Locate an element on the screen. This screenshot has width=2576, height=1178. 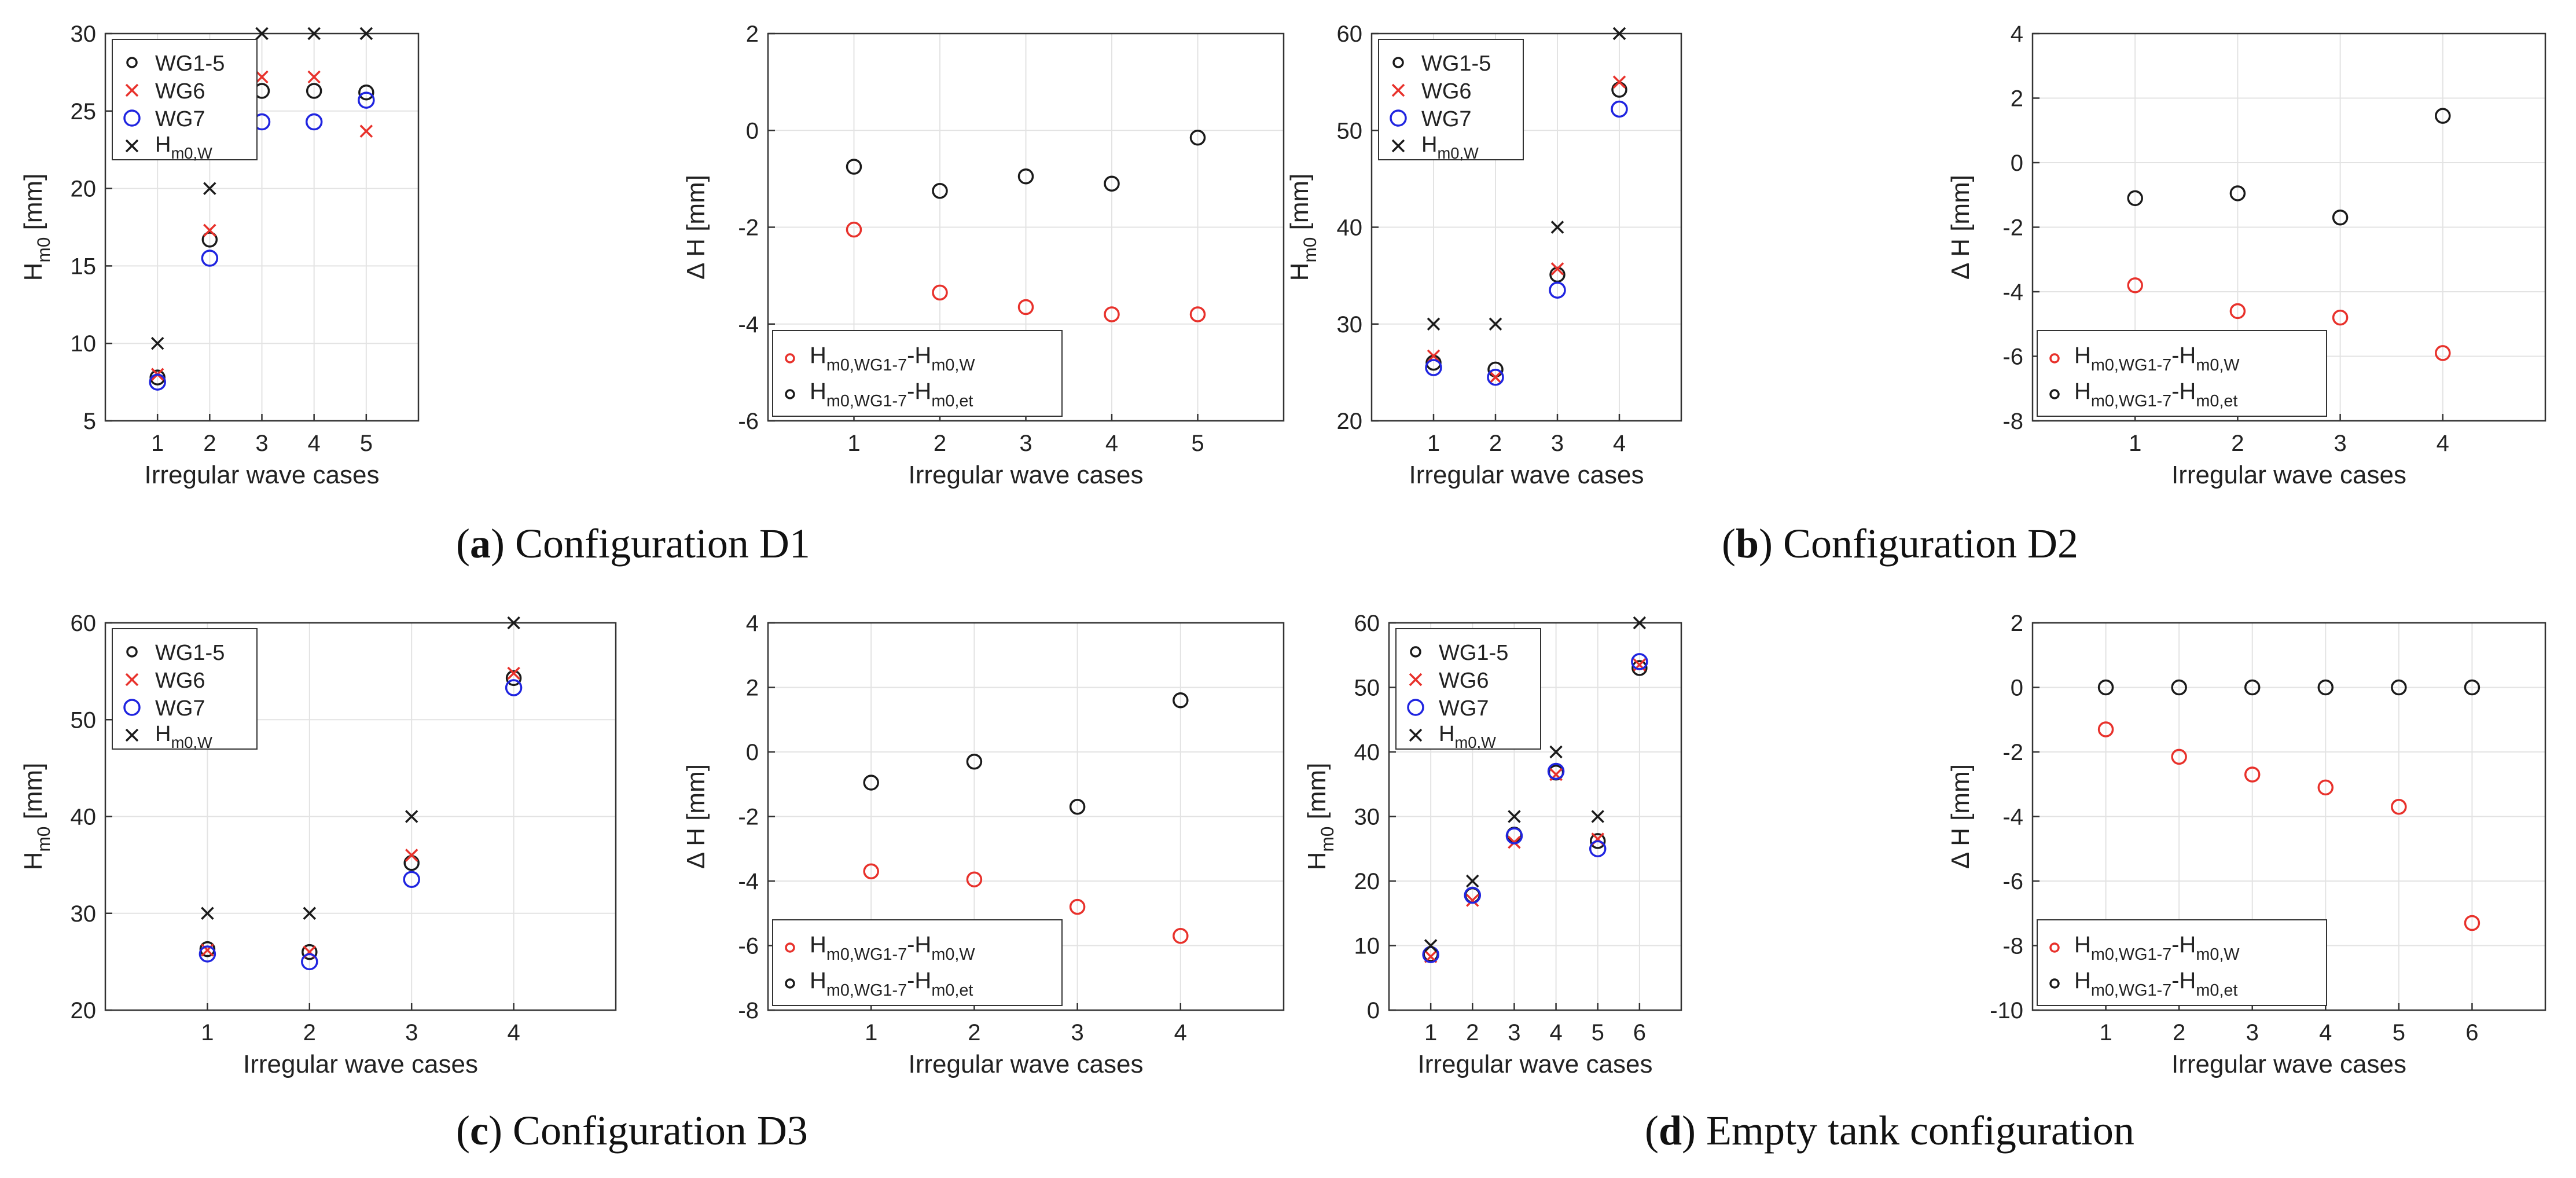
caption-c: (c) Configuration D3 is located at coordinates (632, 1130).